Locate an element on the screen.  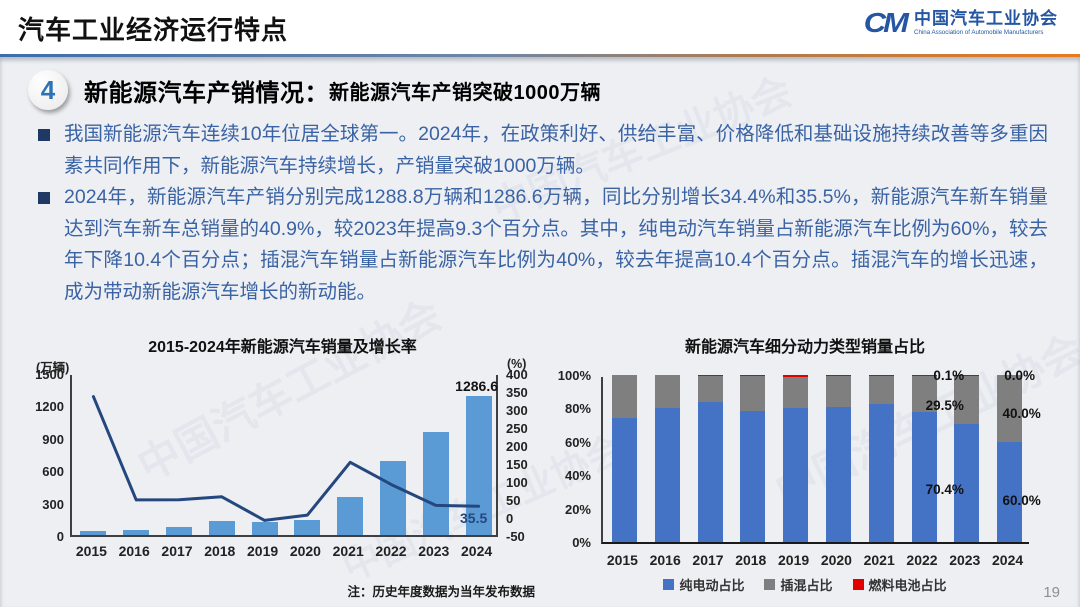
y-axis-tick: 0% is located at coordinates (581, 542).